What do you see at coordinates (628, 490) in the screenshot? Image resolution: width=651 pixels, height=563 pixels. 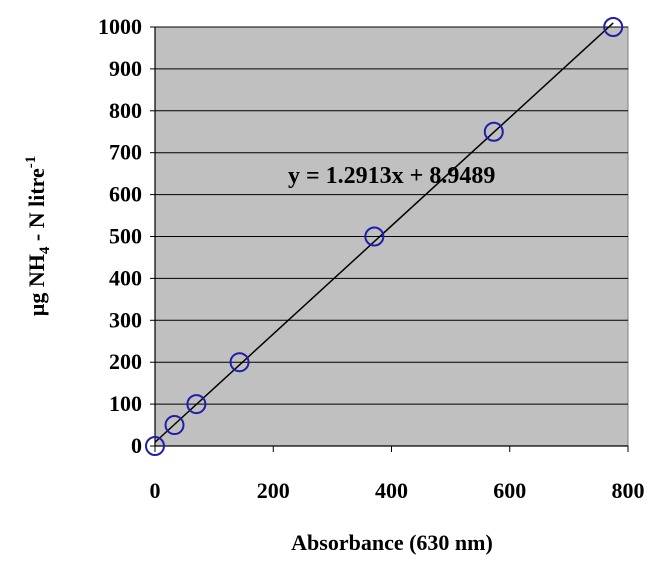 I see `x-tick-label: 800` at bounding box center [628, 490].